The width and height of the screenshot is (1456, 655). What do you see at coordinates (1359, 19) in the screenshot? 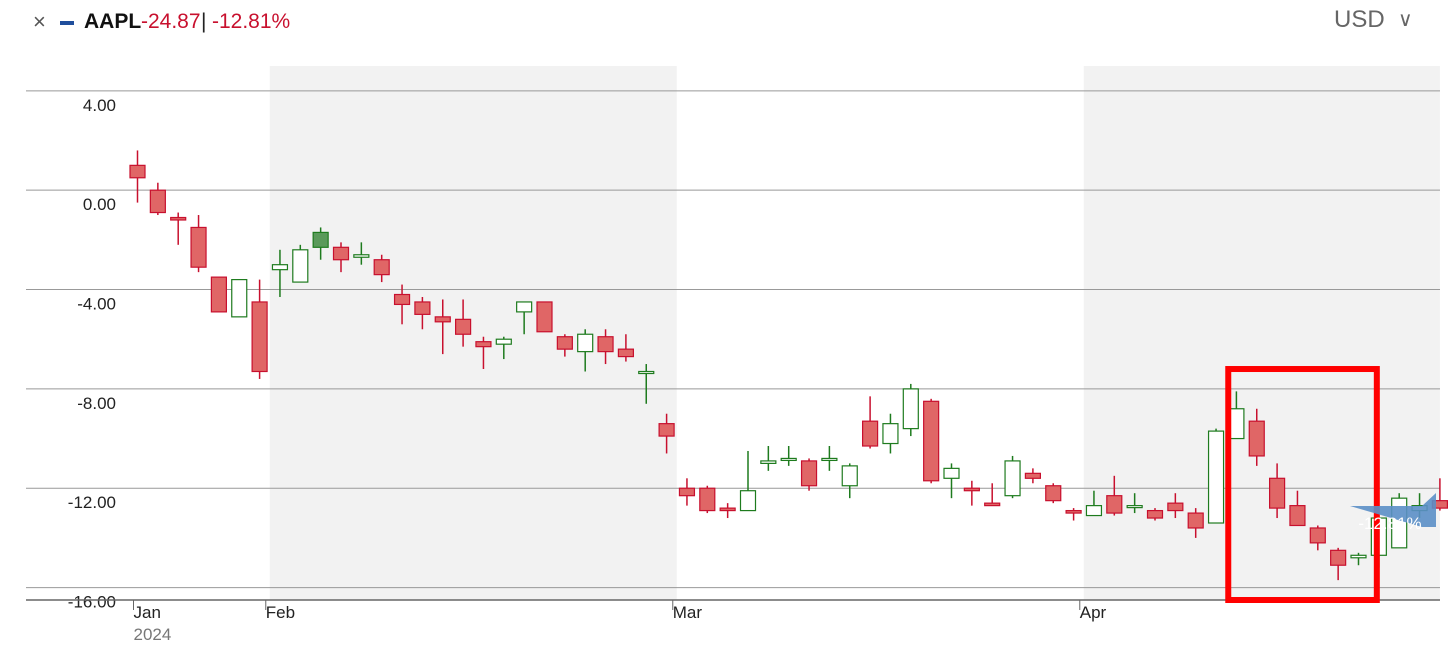
I see `currency-select: USD` at bounding box center [1359, 19].